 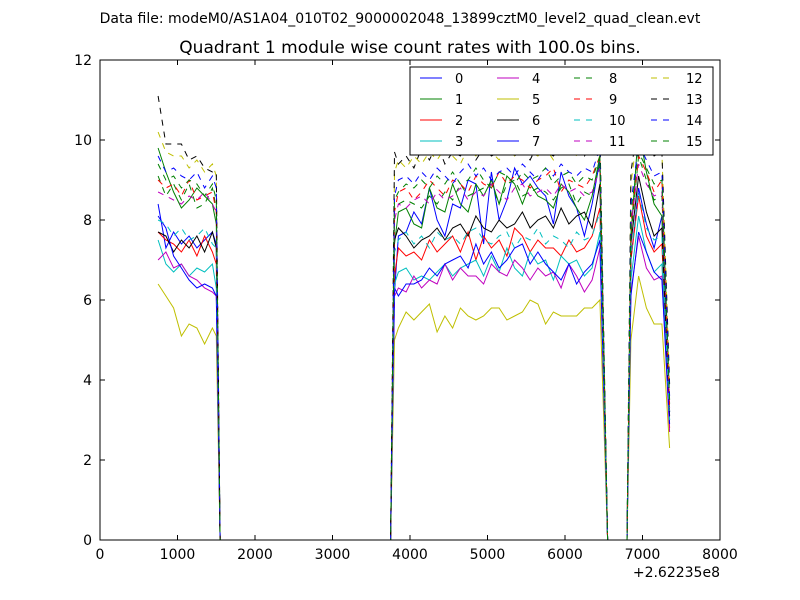 I want to click on x-offset-label: +2.62235e8, so click(x=676, y=573).